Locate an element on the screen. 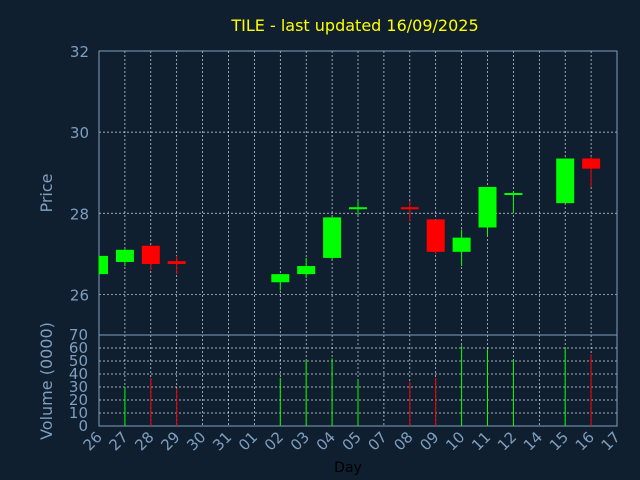  x-tick-label: 14 is located at coordinates (533, 441).